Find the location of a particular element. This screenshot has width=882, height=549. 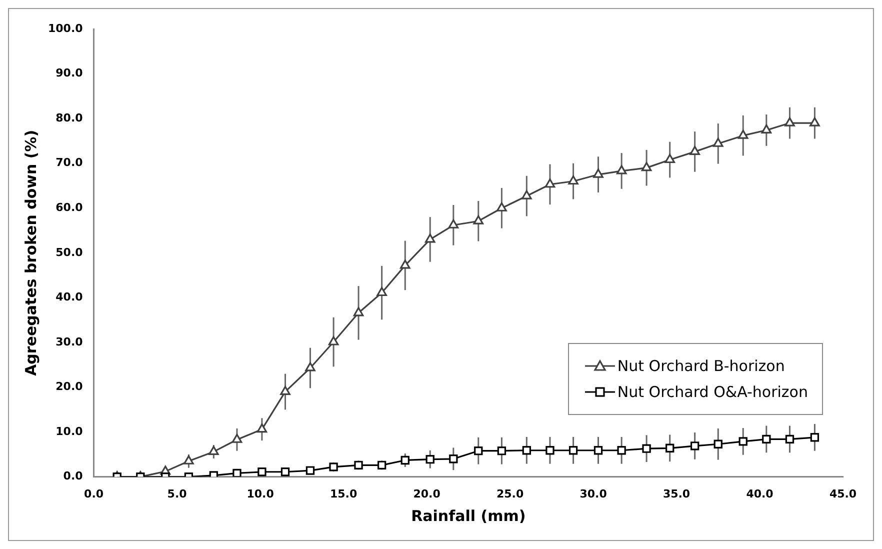

y-tick-label: 20.0 is located at coordinates (70, 387).